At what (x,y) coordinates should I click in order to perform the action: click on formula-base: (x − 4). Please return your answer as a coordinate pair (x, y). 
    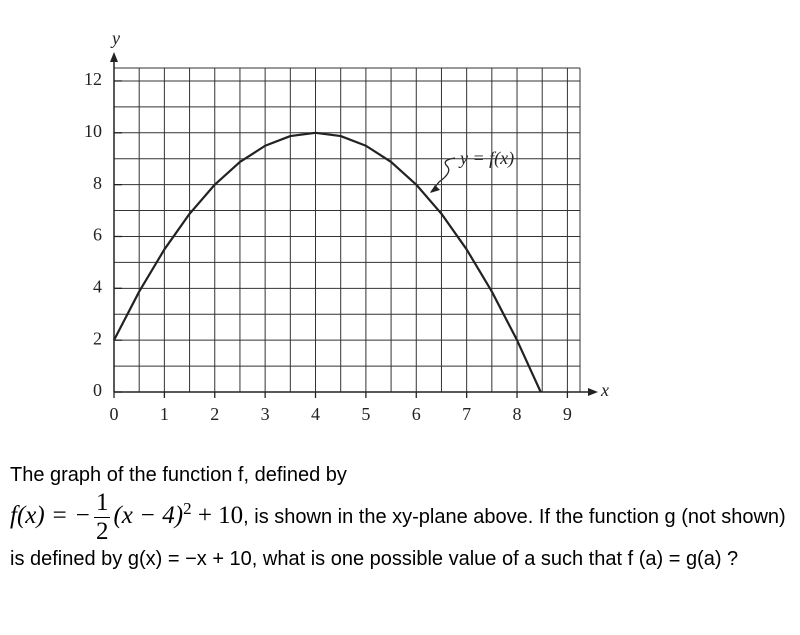
    Looking at the image, I should click on (148, 516).